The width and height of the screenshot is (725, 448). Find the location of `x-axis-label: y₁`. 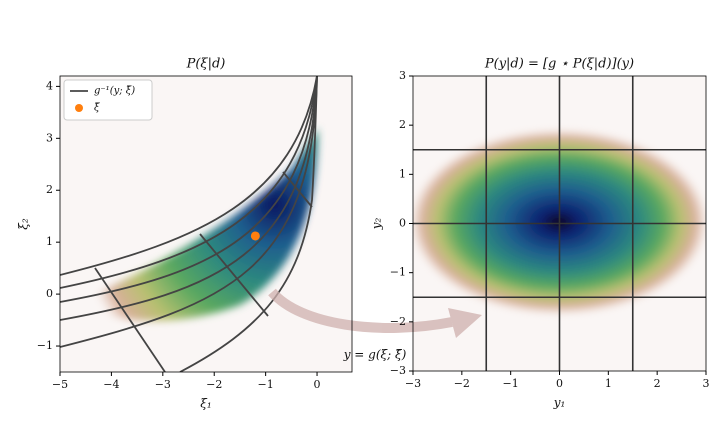

x-axis-label: y₁ is located at coordinates (559, 403).